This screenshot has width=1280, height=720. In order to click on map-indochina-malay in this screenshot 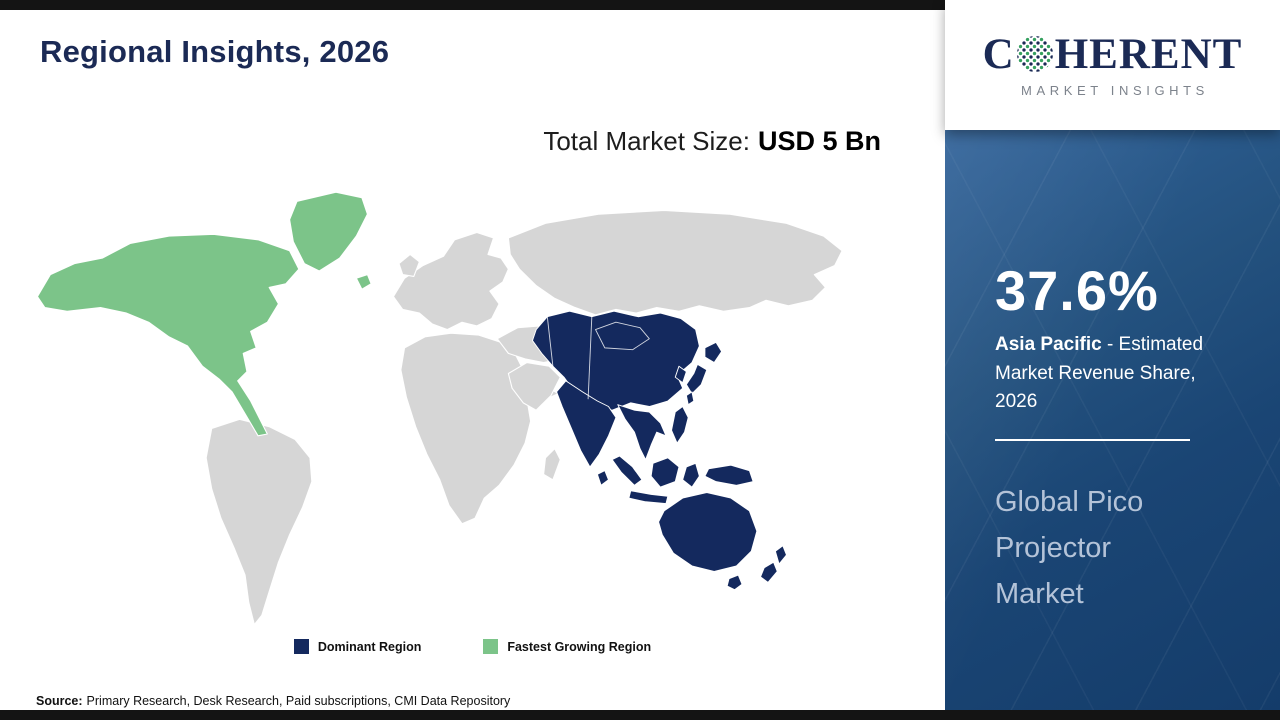, I will do `click(642, 432)`.